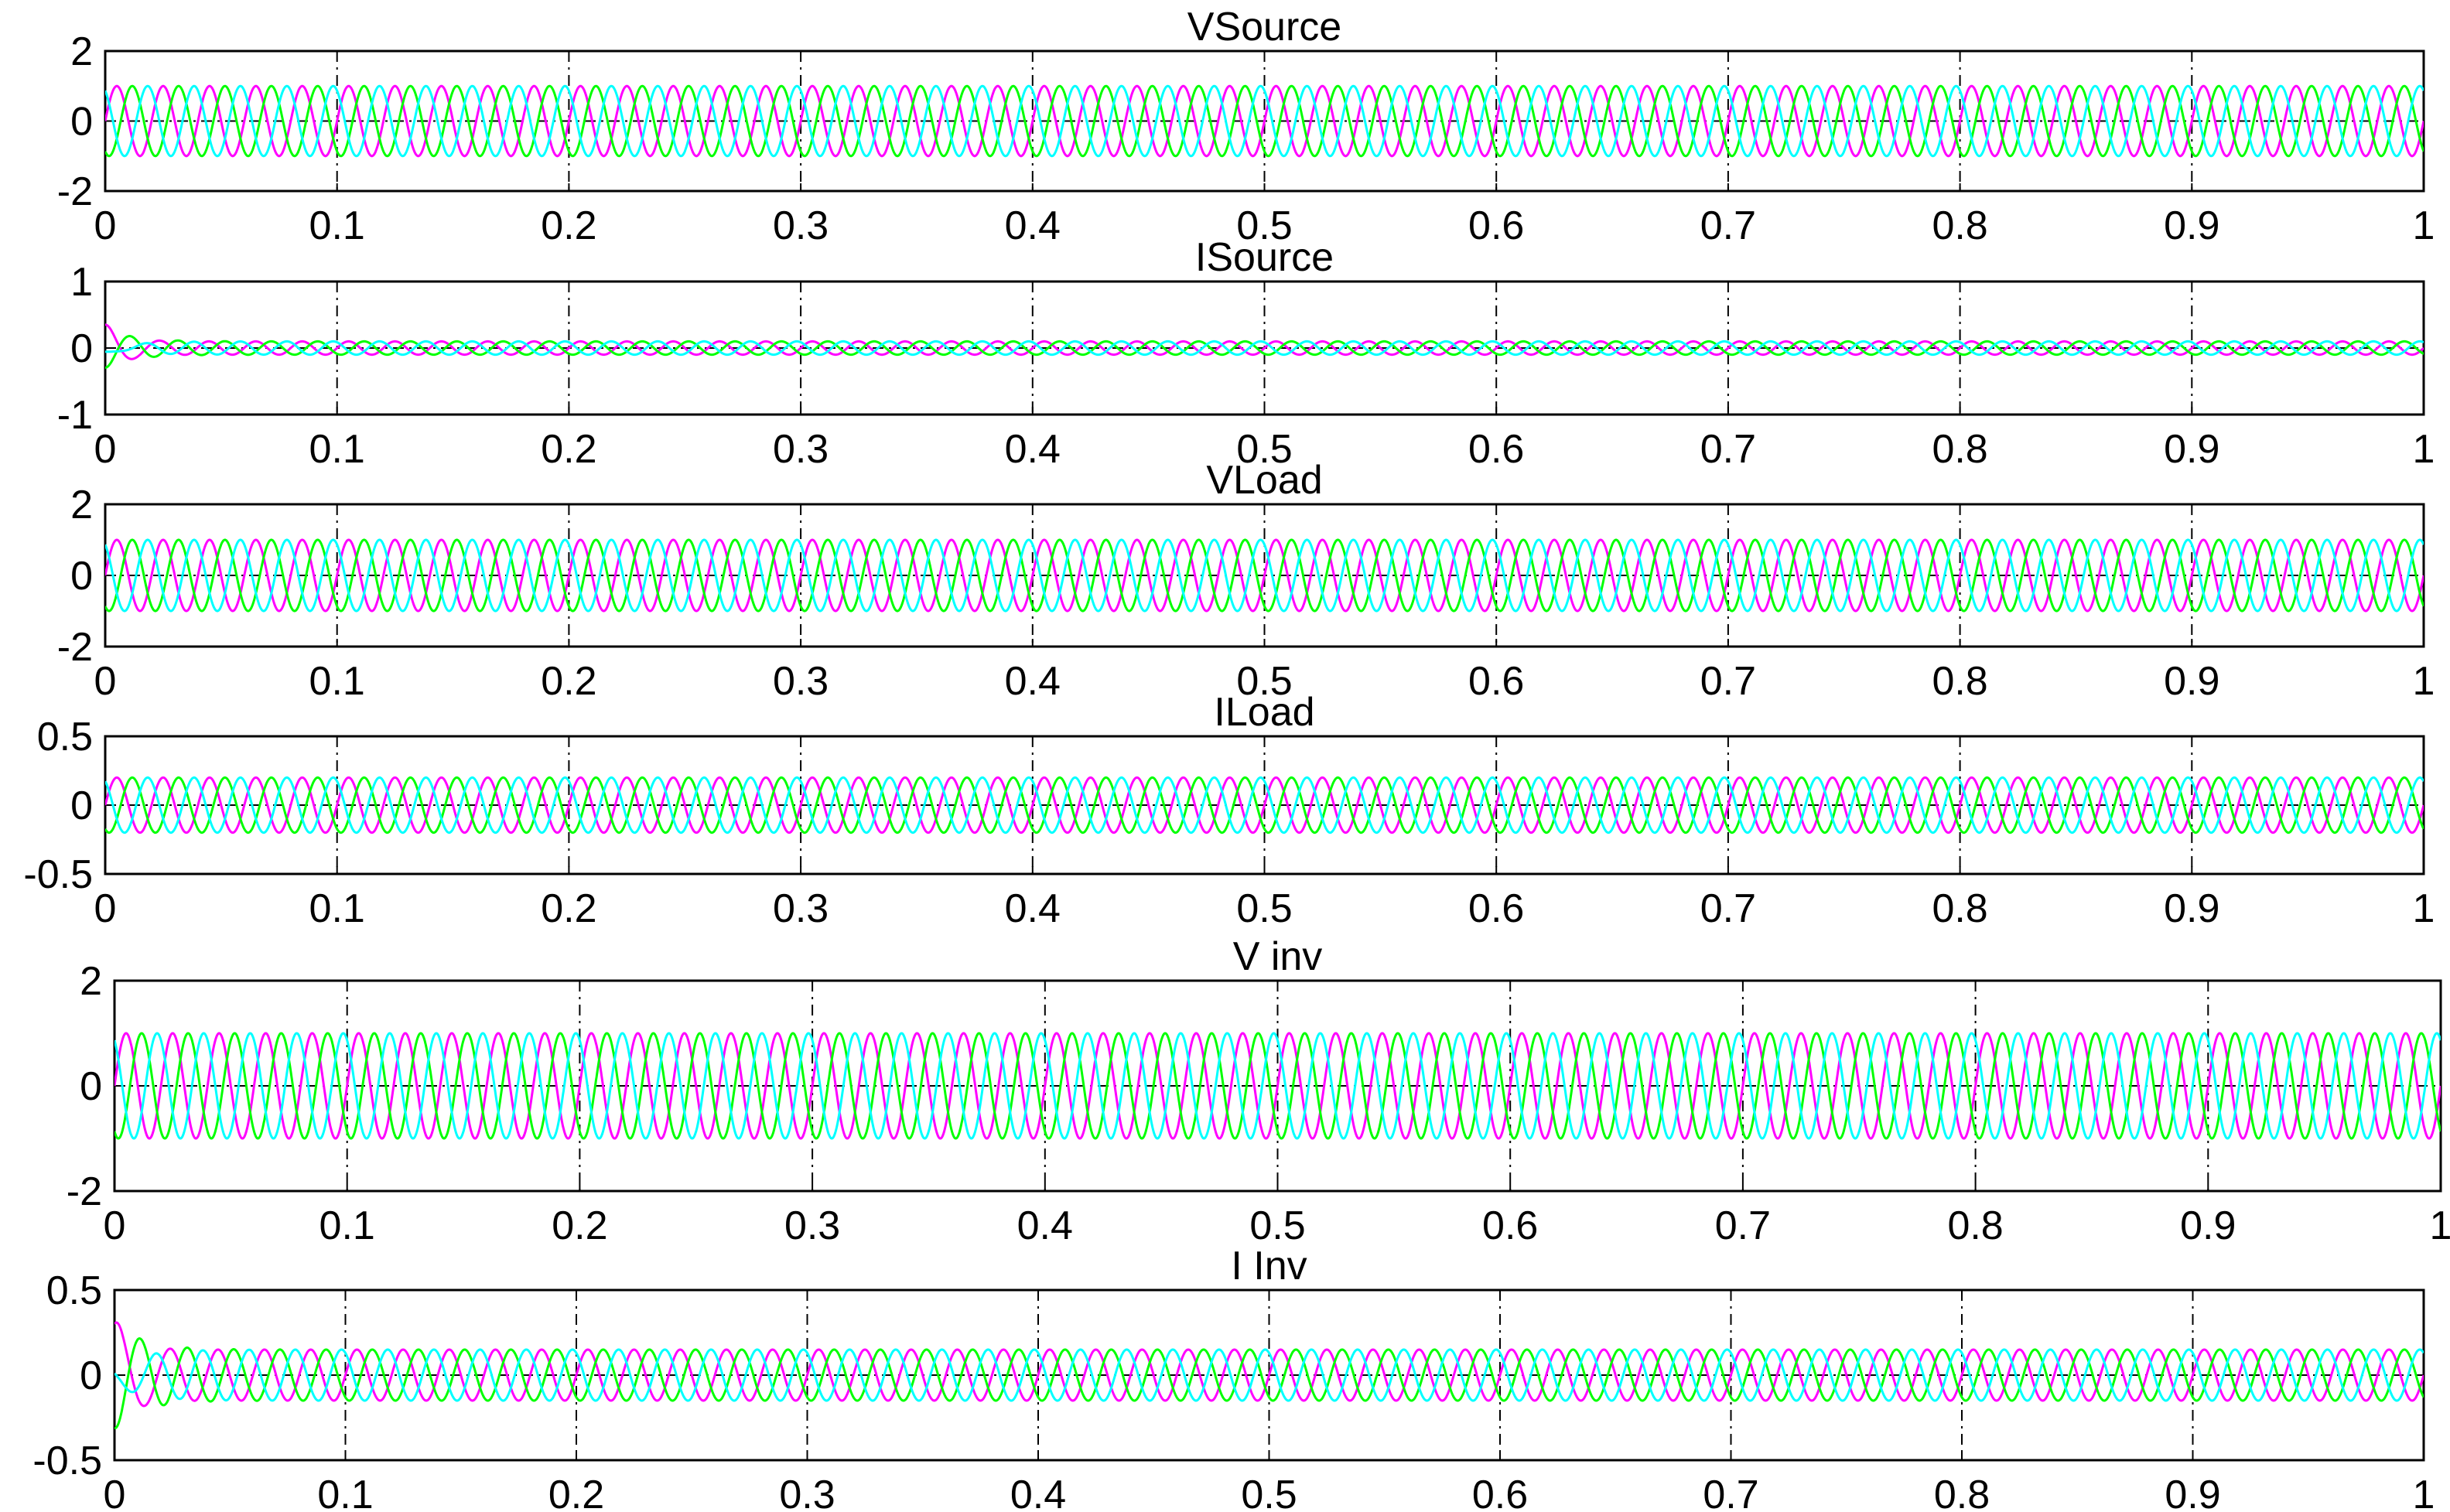 The image size is (2450, 1512). I want to click on subplot-title: V inv, so click(1278, 956).